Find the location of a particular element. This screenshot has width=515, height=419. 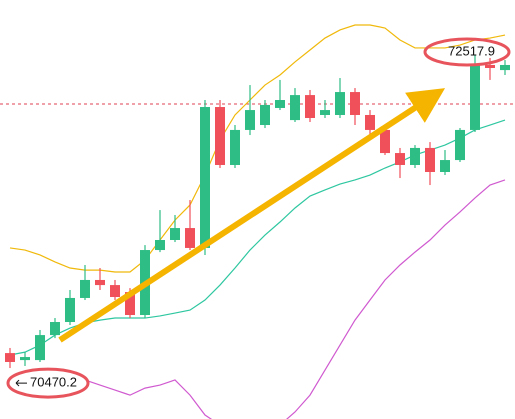

max-price-label: 72517.9 is located at coordinates (471, 50).